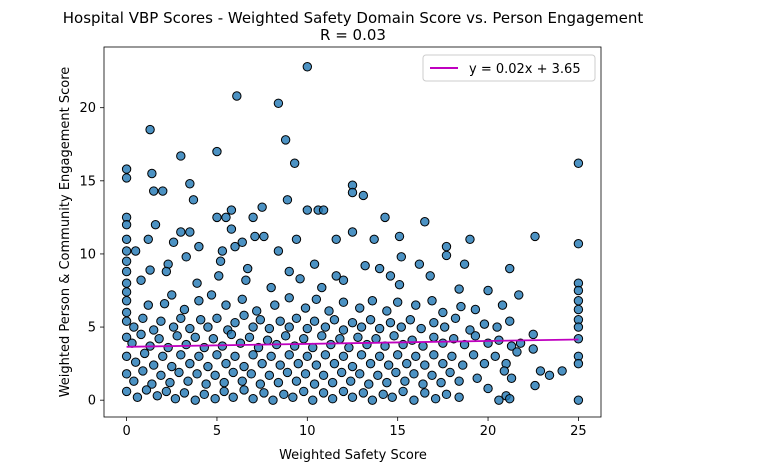 The width and height of the screenshot is (759, 472). What do you see at coordinates (92, 401) in the screenshot?
I see `y-tick-label: 0` at bounding box center [92, 401].